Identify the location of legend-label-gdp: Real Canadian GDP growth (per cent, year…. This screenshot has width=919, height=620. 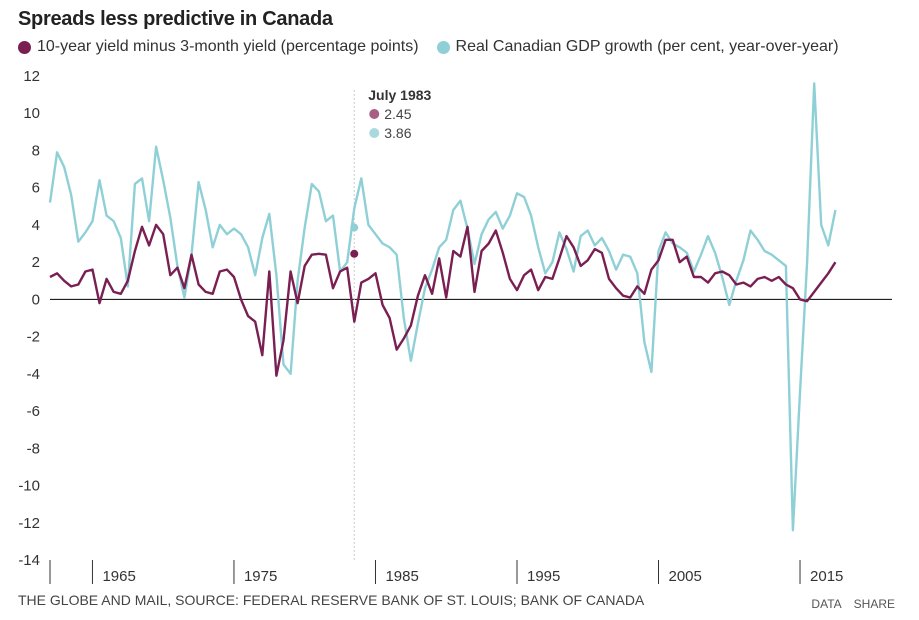
(647, 46).